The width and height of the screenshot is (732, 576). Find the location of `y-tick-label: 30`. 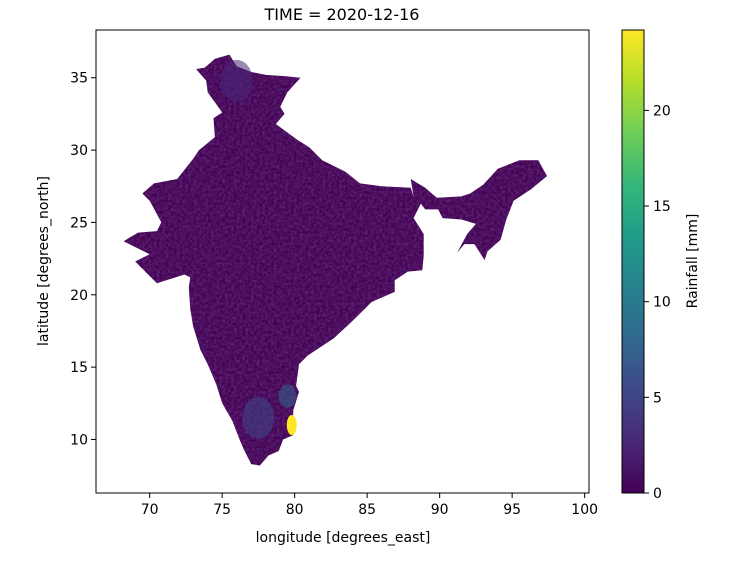

y-tick-label: 30 is located at coordinates (79, 151).